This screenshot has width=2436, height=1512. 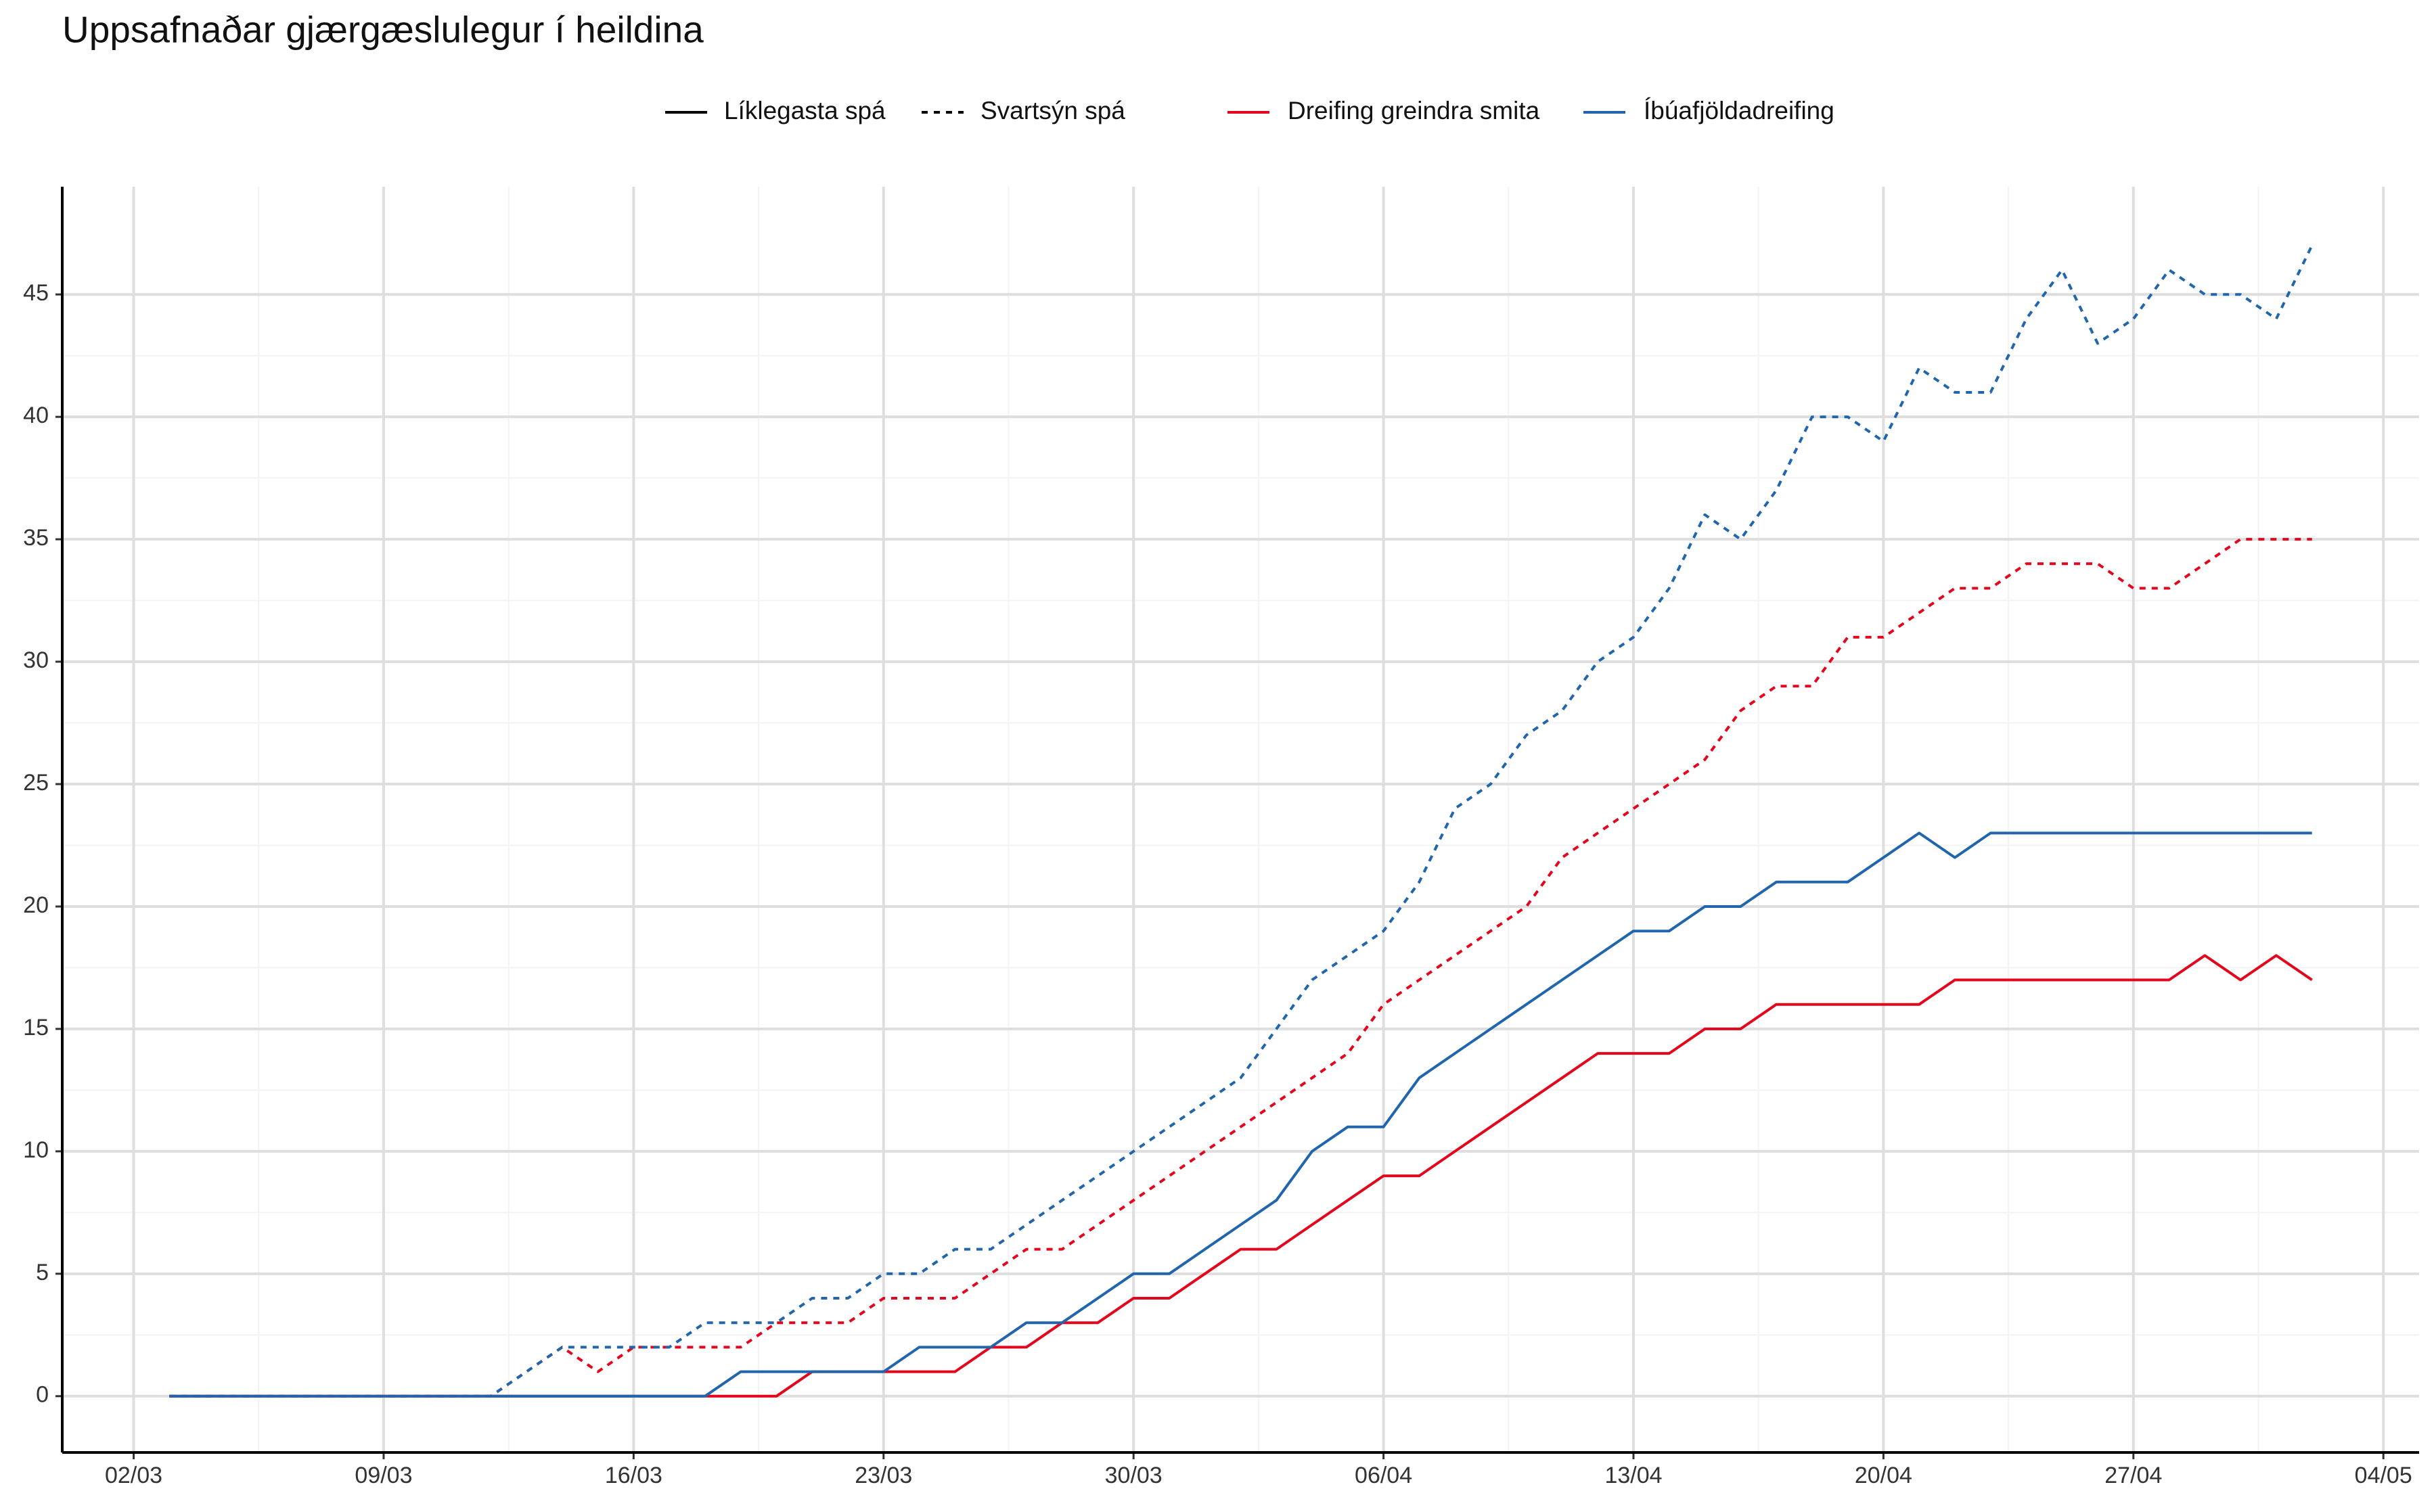 I want to click on x-tick-label: 30/03, so click(x=1134, y=1476).